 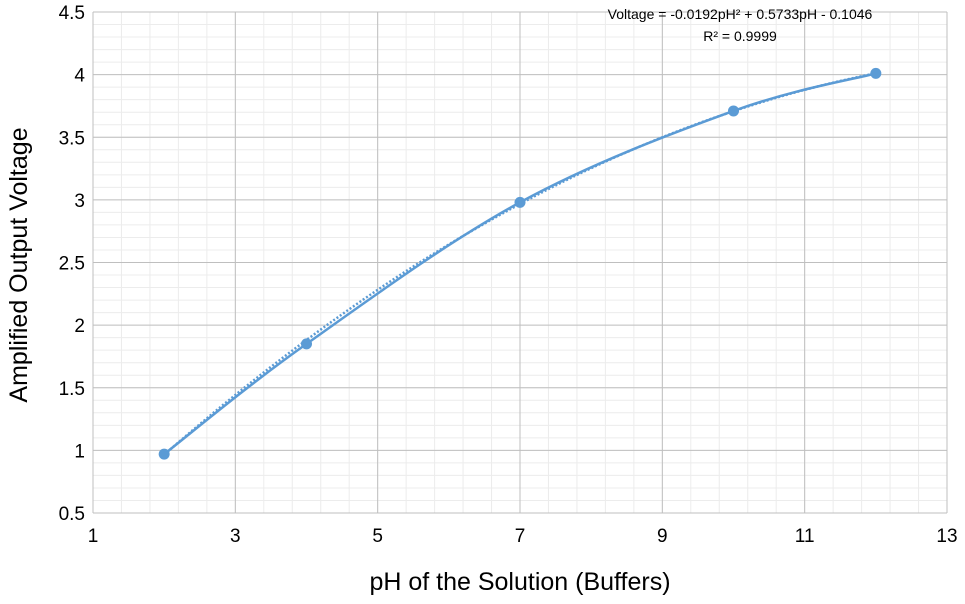 I want to click on y-tick-label: 3.5, so click(x=72, y=138).